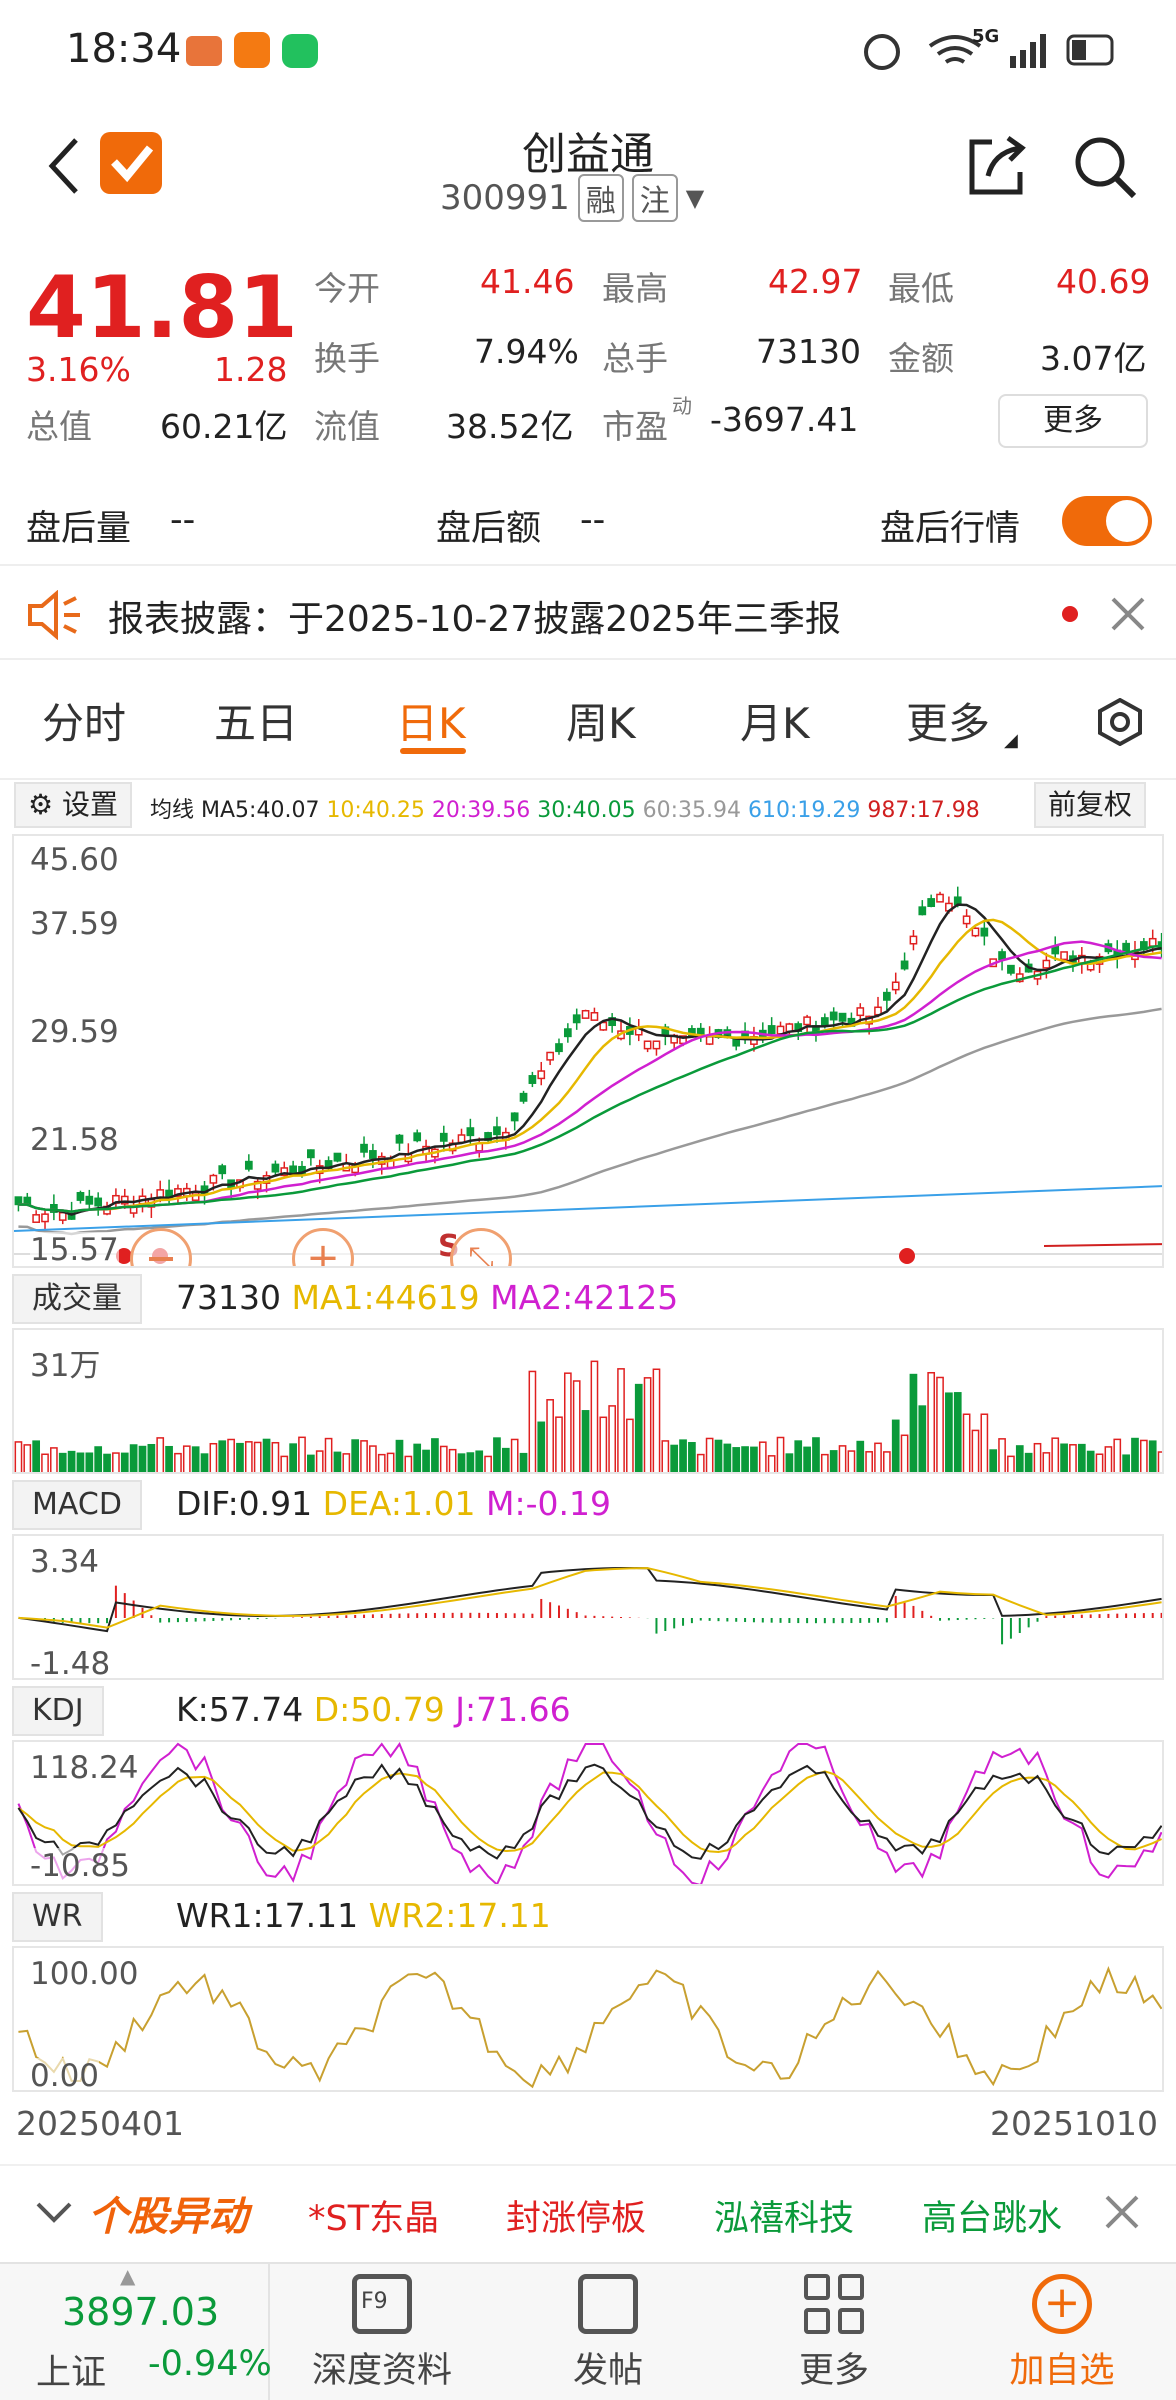 The height and width of the screenshot is (2400, 1176). Describe the element at coordinates (588, 50) in the screenshot. I see `status-bar: 18:34 5G` at that location.